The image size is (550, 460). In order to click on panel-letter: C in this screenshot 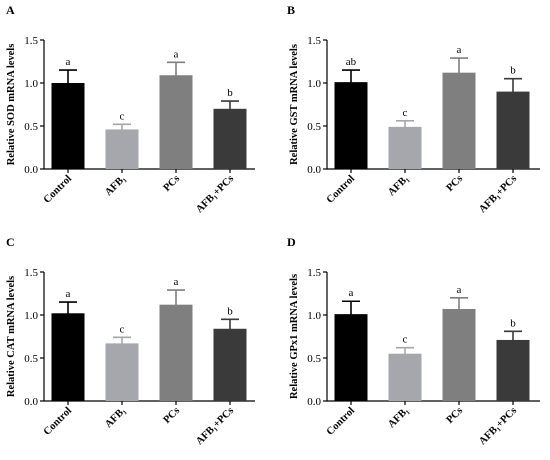, I will do `click(10, 242)`.